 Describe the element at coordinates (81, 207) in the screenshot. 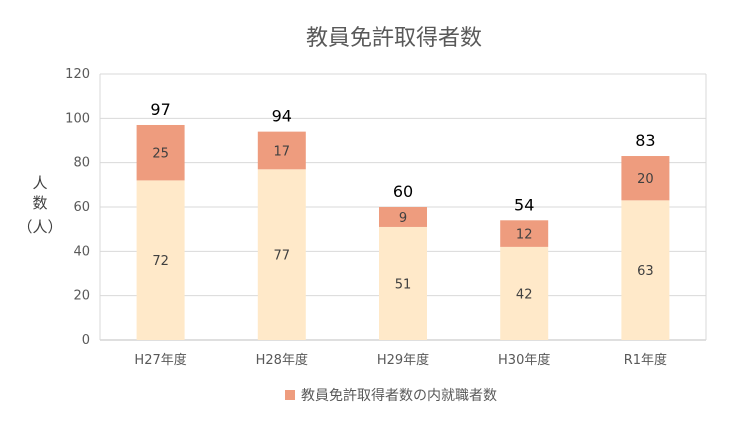

I see `y-tick-label: 60` at that location.